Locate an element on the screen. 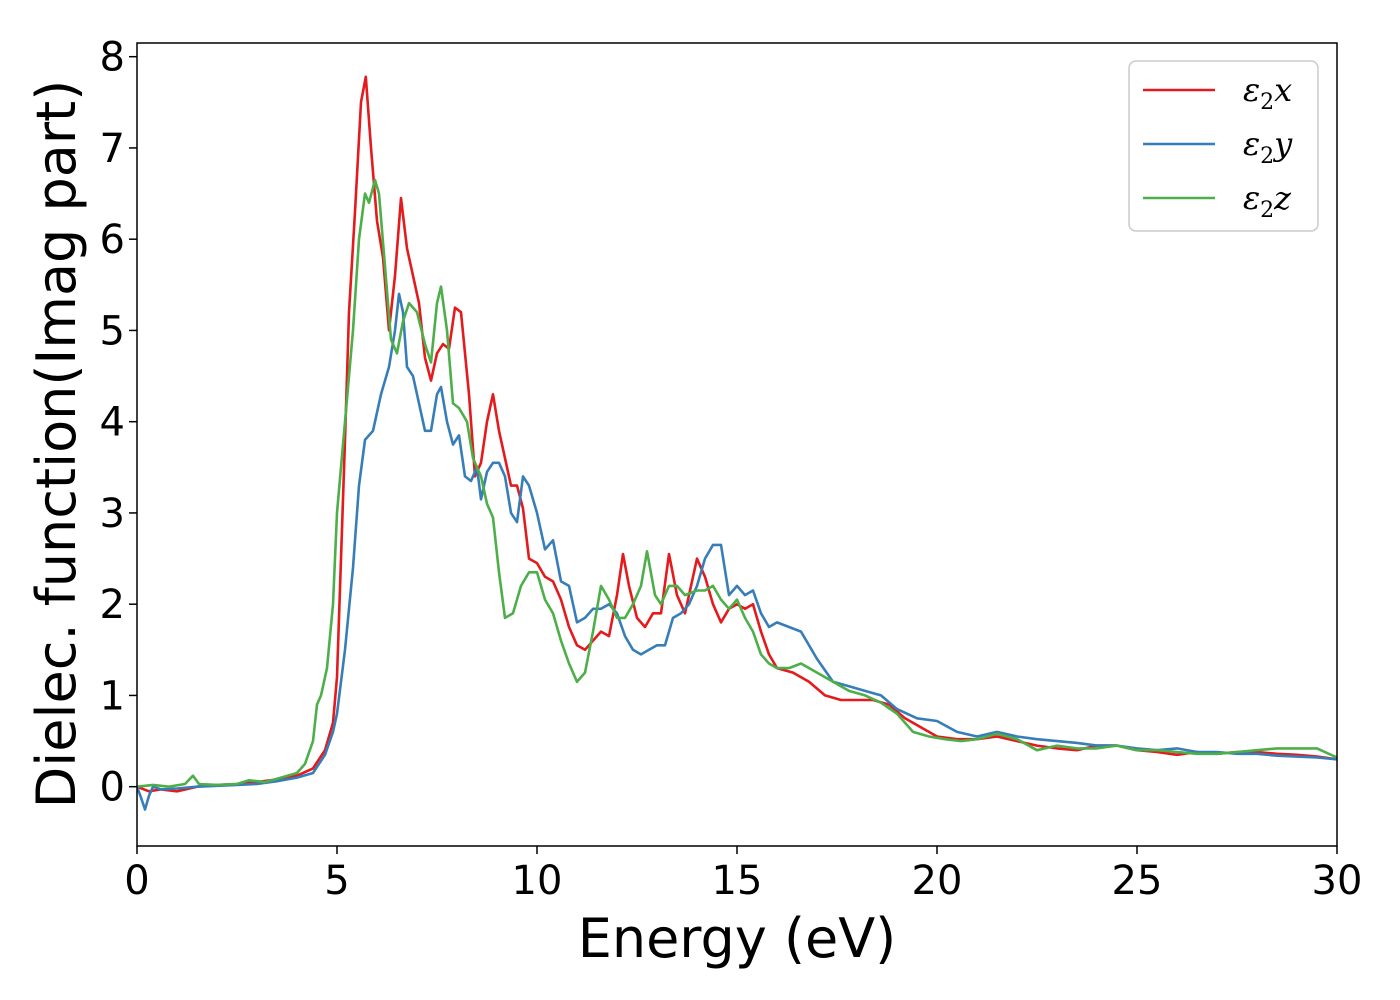 The width and height of the screenshot is (1400, 1000). y-tick-label: 8 is located at coordinates (112, 58).